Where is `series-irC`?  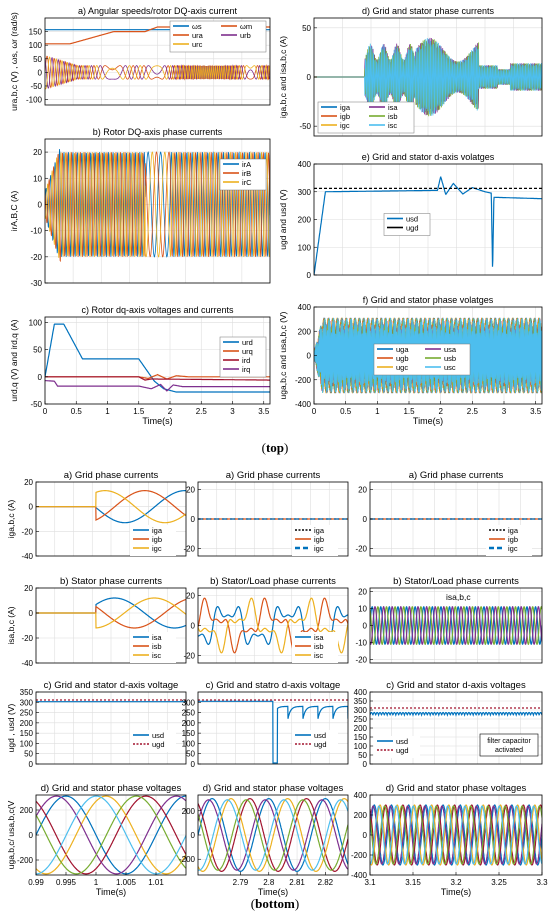
series-irC is located at coordinates (157, 204).